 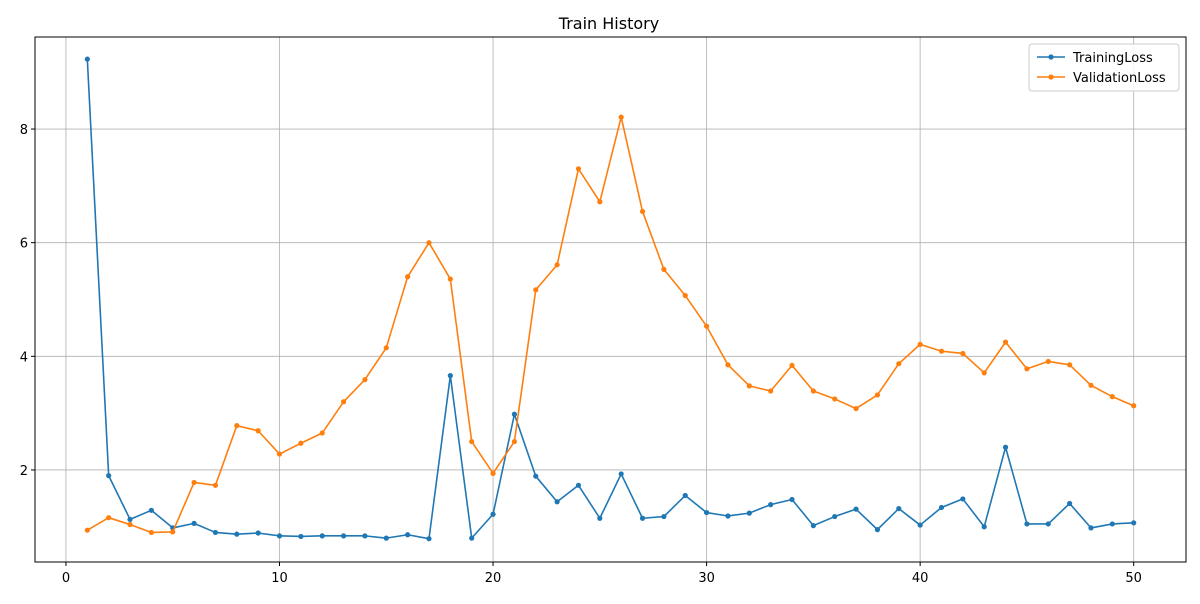 I want to click on y-tick-label: 2, so click(x=24, y=471).